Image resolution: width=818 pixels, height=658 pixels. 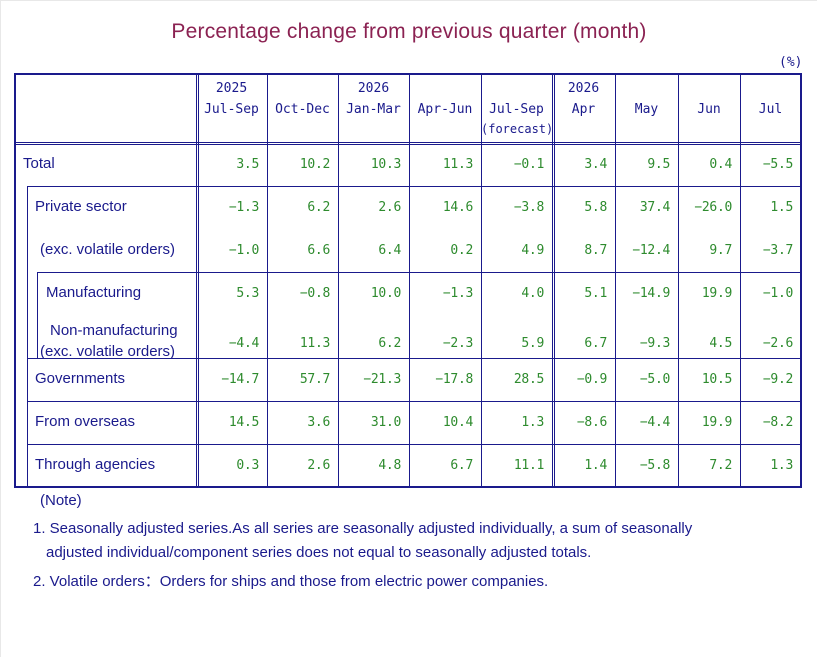 I want to click on row-label-line: Non-manufacturing, so click(x=114, y=330).